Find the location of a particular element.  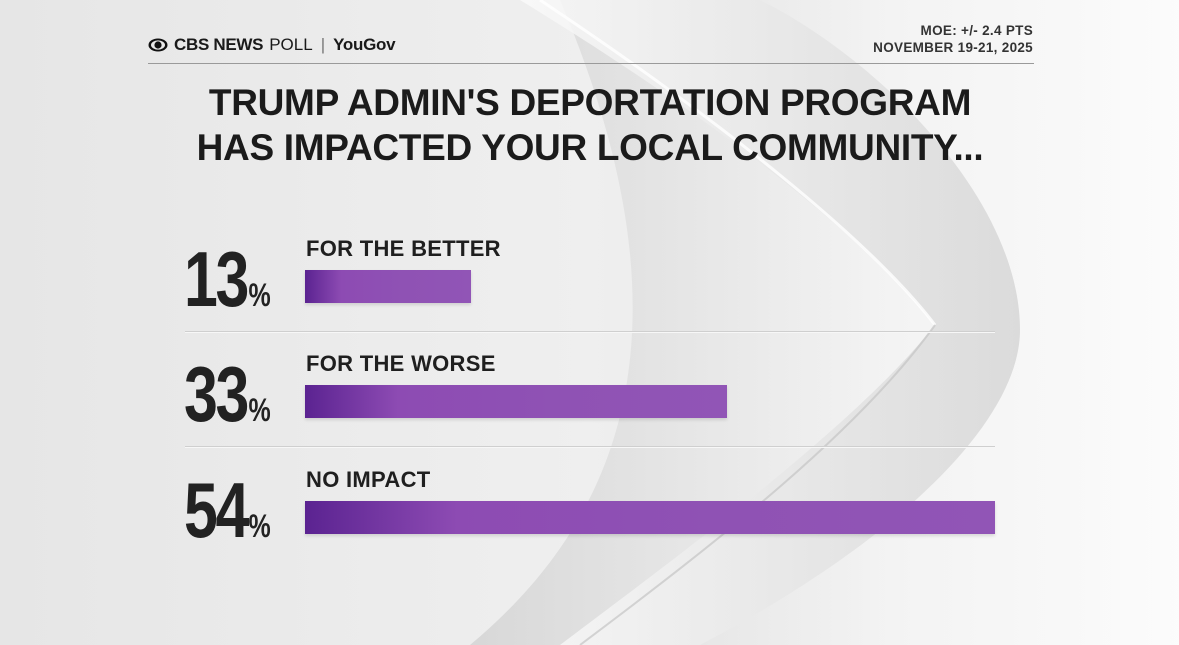

poll-dates: NOVEMBER 19-21, 2025 is located at coordinates (953, 47).